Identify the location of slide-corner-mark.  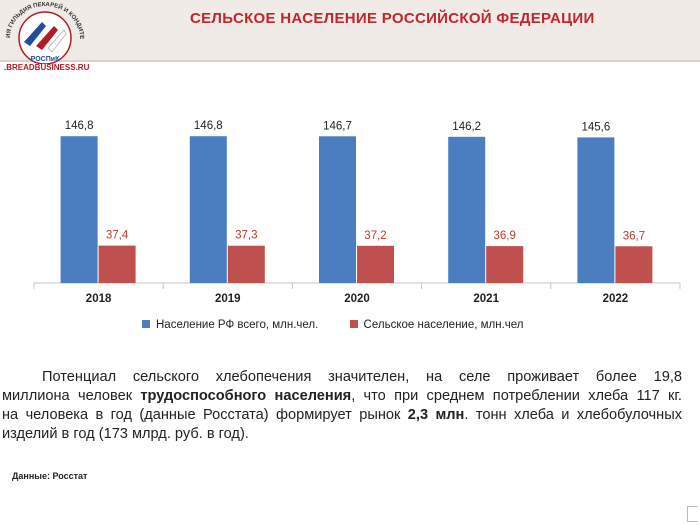
(692, 514).